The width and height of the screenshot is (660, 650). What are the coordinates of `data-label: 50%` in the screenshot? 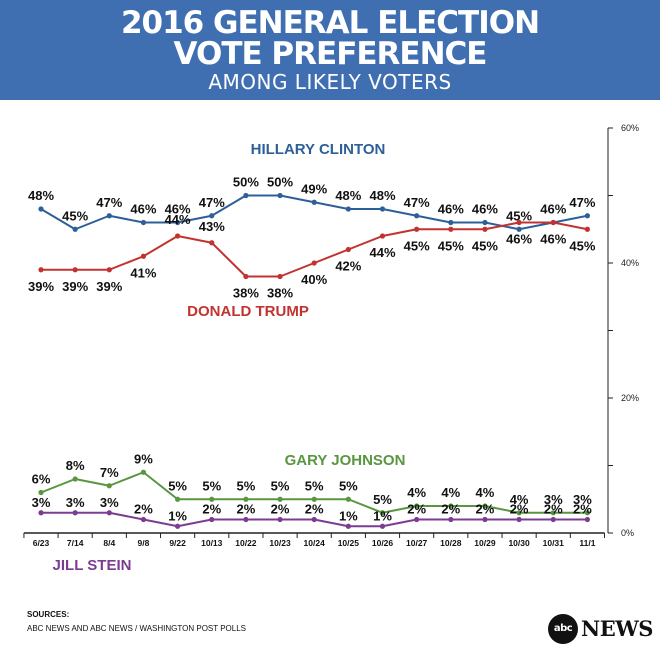 It's located at (280, 182).